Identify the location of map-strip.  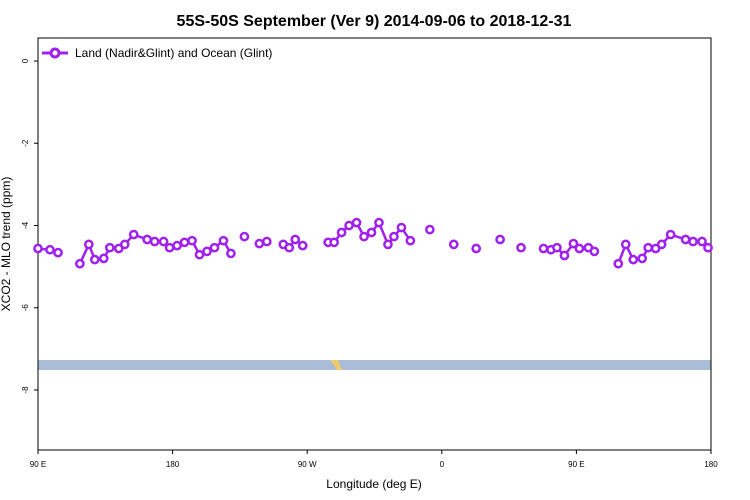
(374, 365).